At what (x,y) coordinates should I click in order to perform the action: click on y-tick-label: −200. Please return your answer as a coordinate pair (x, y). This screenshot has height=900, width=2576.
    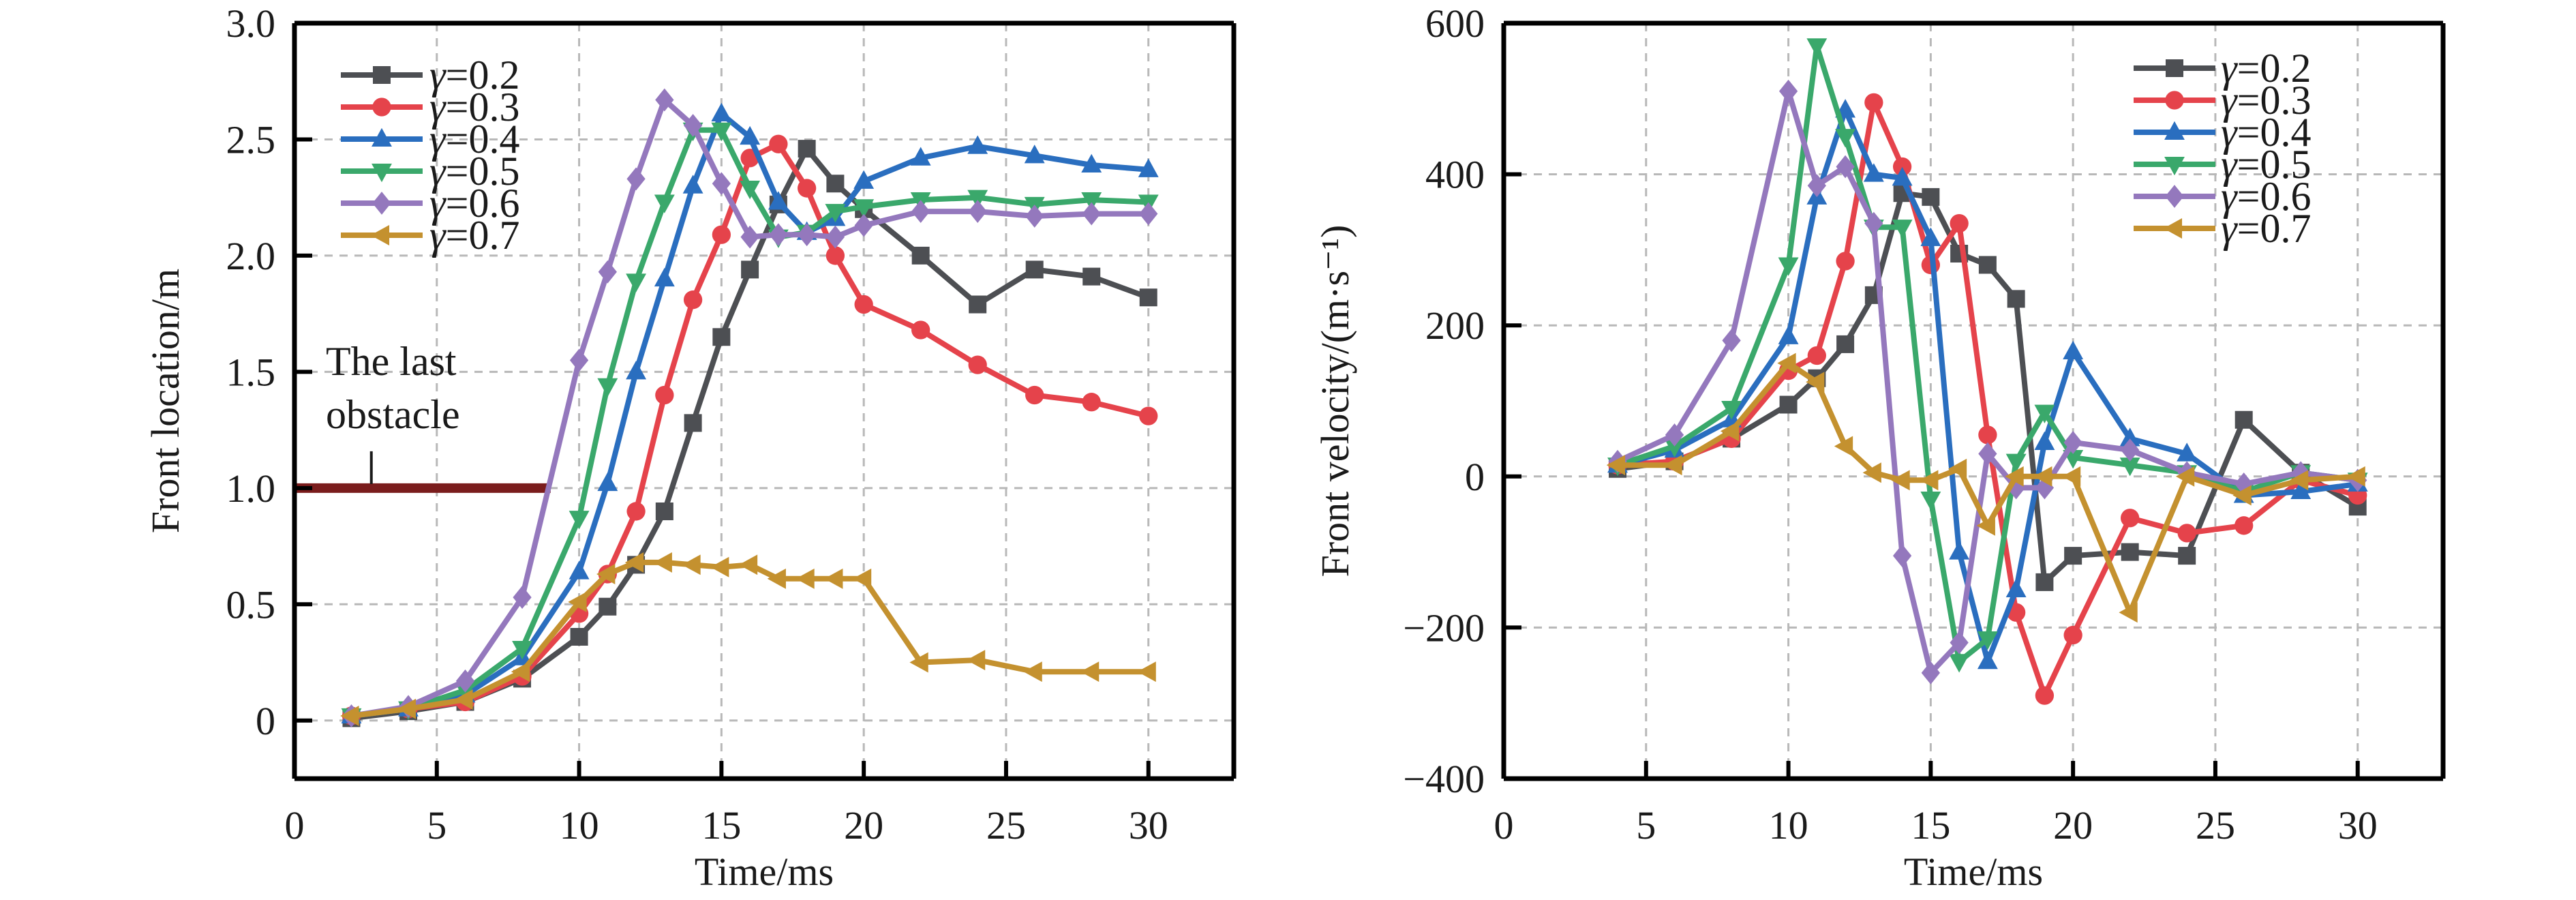
    Looking at the image, I should click on (1444, 627).